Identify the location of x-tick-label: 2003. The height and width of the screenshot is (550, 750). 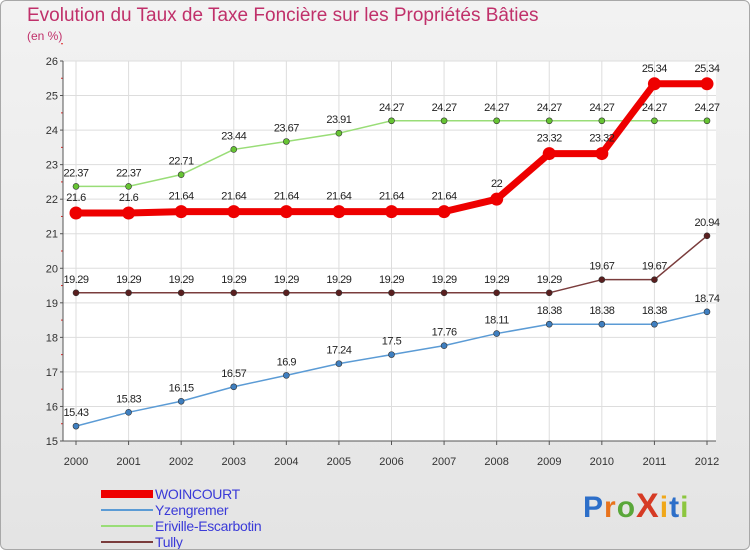
(234, 462).